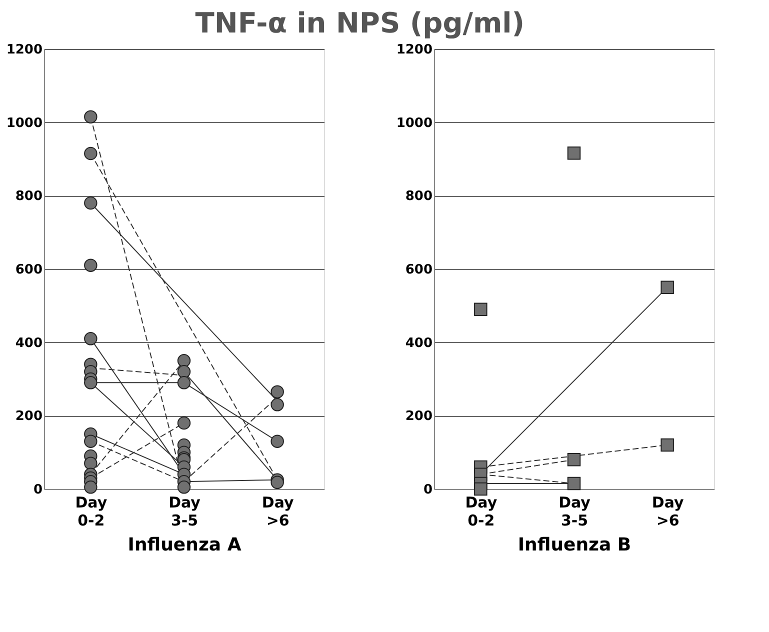 This screenshot has height=632, width=769. Describe the element at coordinates (360, 23) in the screenshot. I see `chart-title: TNF-α in NPS (pg/ml)` at that location.